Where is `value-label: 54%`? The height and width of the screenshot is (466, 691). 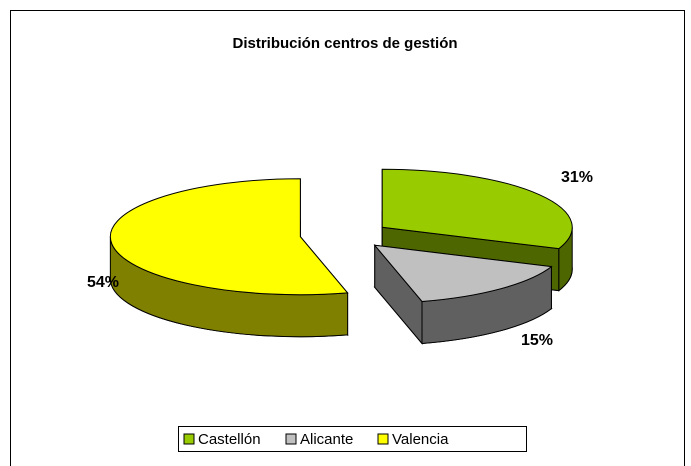 value-label: 54% is located at coordinates (103, 282).